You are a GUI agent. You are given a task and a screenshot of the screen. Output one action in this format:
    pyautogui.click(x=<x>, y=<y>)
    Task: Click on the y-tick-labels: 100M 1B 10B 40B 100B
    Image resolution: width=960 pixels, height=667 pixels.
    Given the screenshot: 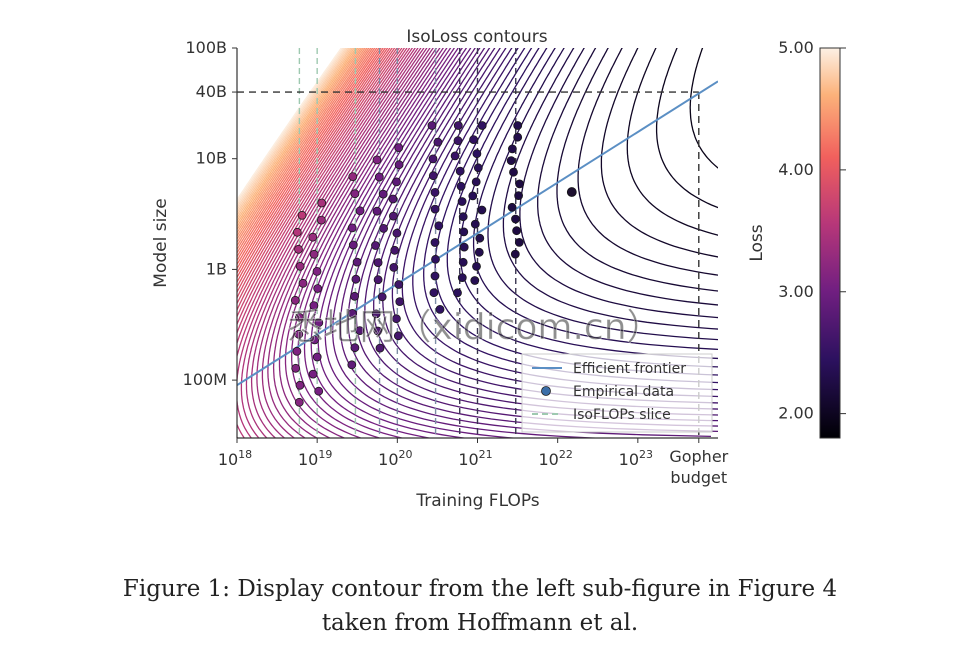 What is the action you would take?
    pyautogui.click(x=210, y=213)
    